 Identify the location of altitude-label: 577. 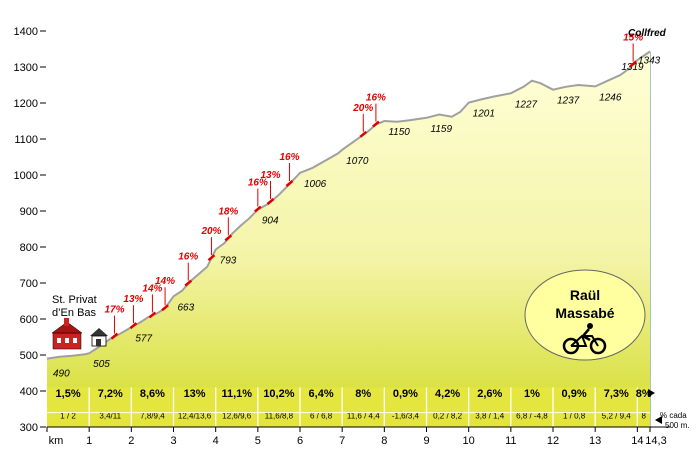
(143, 338).